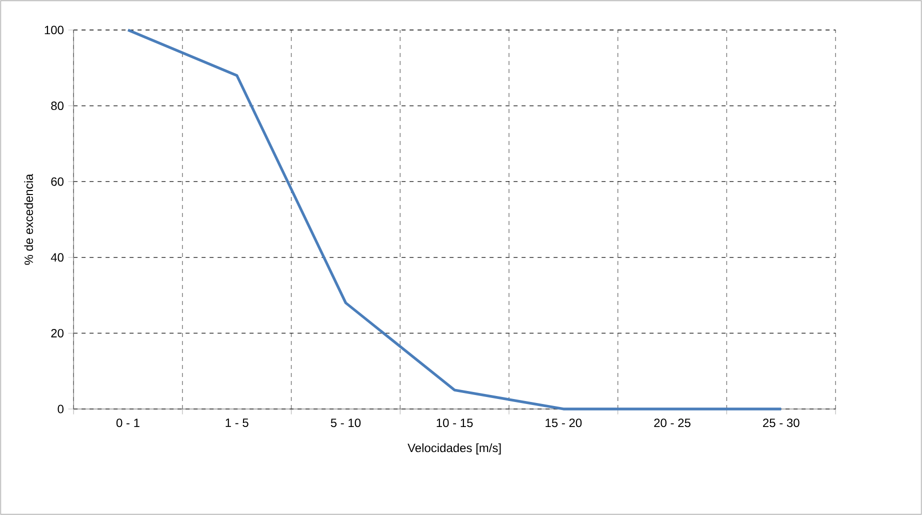 The image size is (922, 515). I want to click on x-tick-label: 25 - 30, so click(781, 423).